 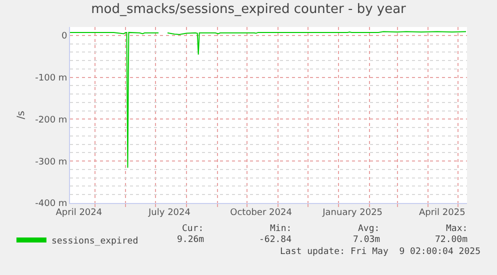 I want to click on x-tick-label: April 2024, so click(x=79, y=213).